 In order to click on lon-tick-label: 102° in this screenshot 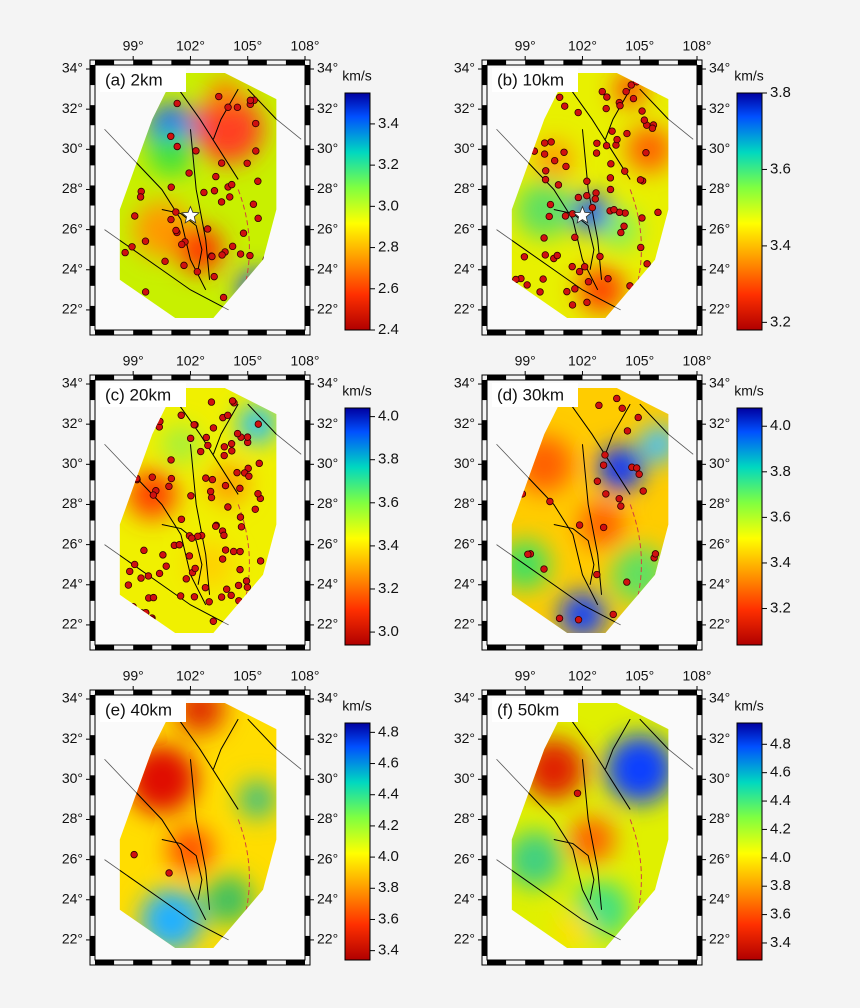, I will do `click(190, 46)`.